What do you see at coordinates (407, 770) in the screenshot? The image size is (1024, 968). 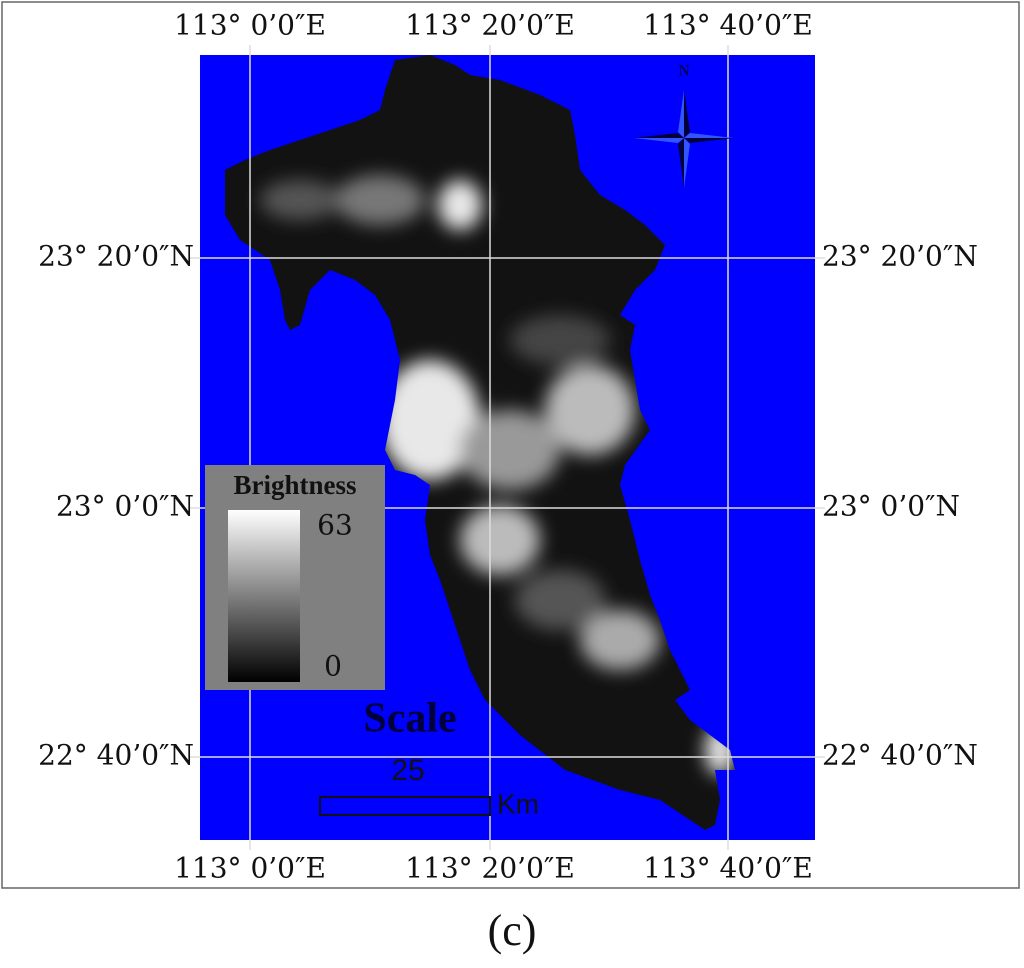 I see `scale-value: 25` at bounding box center [407, 770].